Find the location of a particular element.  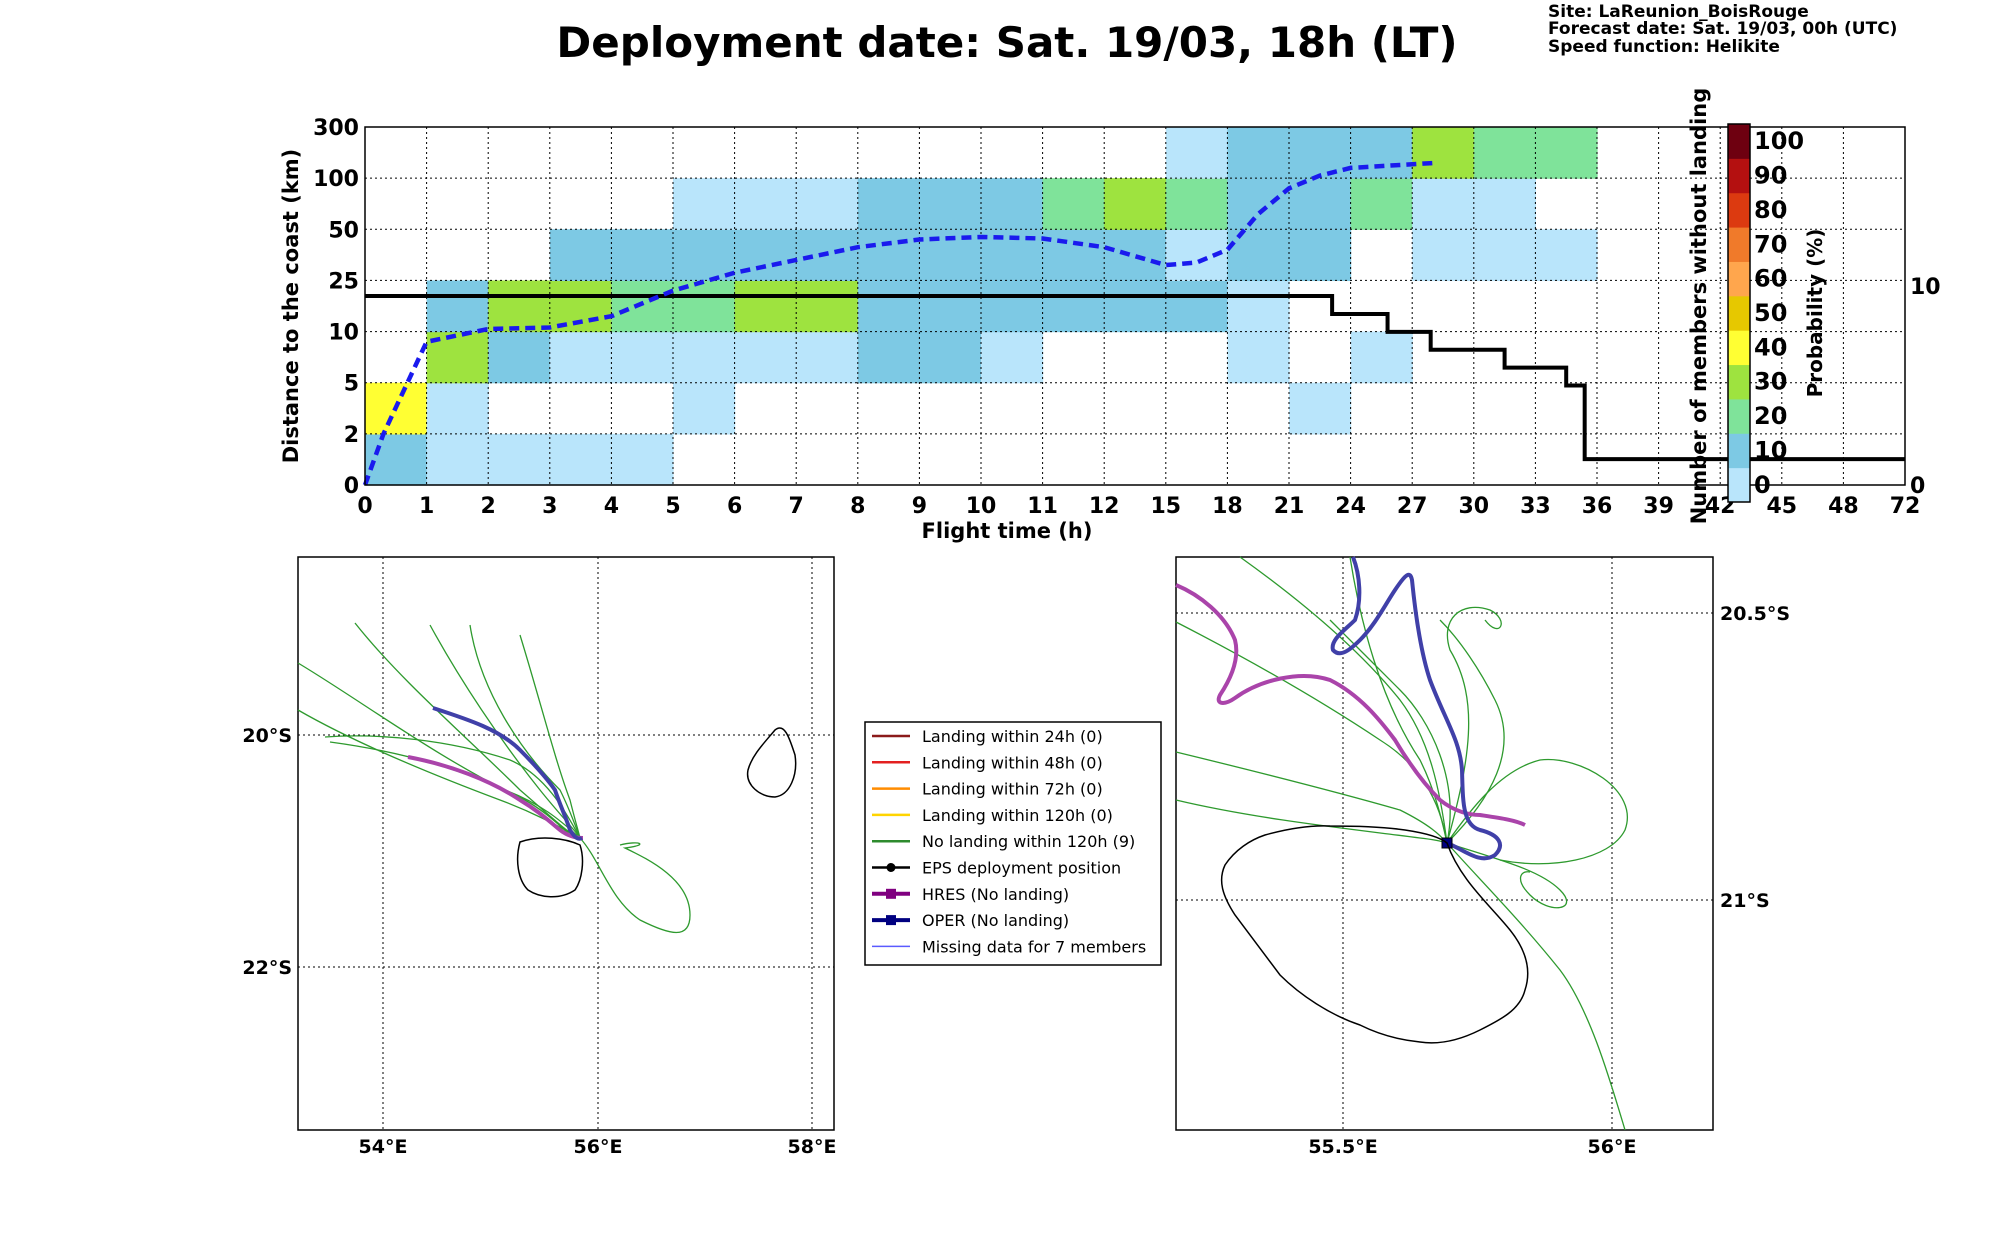

distance-dashed-line is located at coordinates (899, 323).